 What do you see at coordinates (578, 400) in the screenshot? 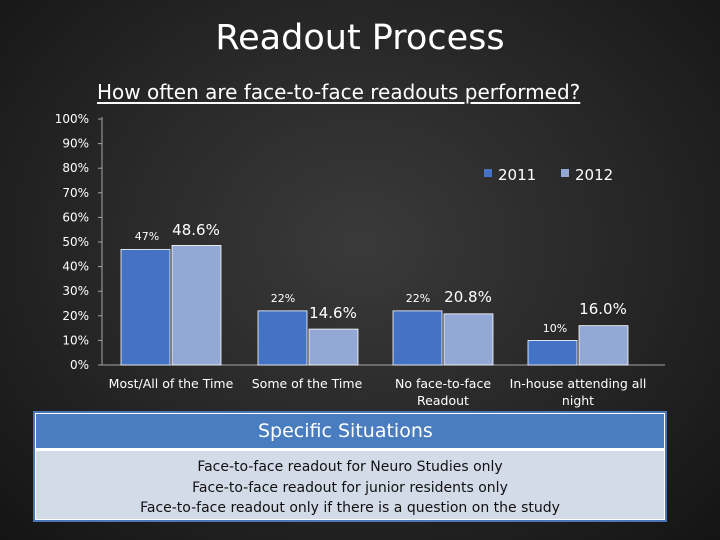
I see `x-category-label: night` at bounding box center [578, 400].